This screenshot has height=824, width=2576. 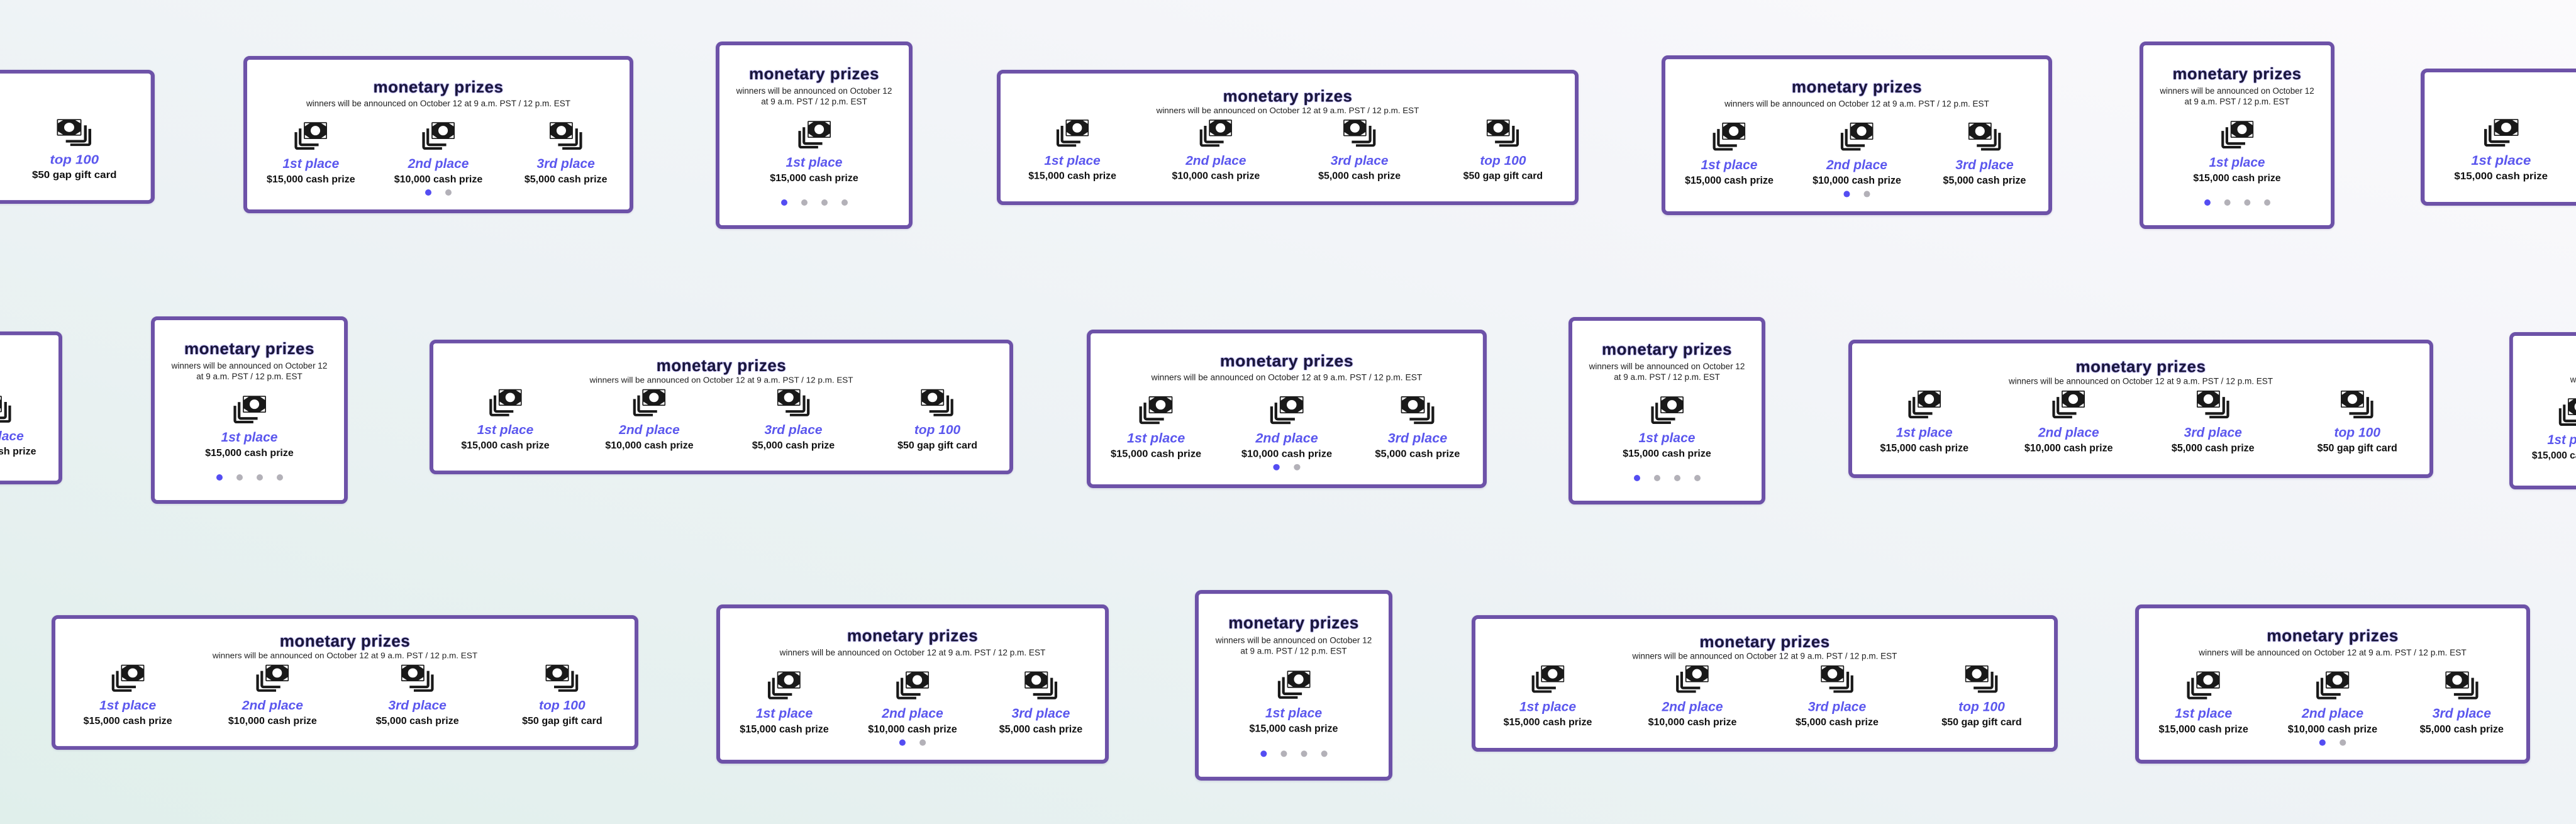 I want to click on prize-place-label: 2nd place, so click(x=2332, y=713).